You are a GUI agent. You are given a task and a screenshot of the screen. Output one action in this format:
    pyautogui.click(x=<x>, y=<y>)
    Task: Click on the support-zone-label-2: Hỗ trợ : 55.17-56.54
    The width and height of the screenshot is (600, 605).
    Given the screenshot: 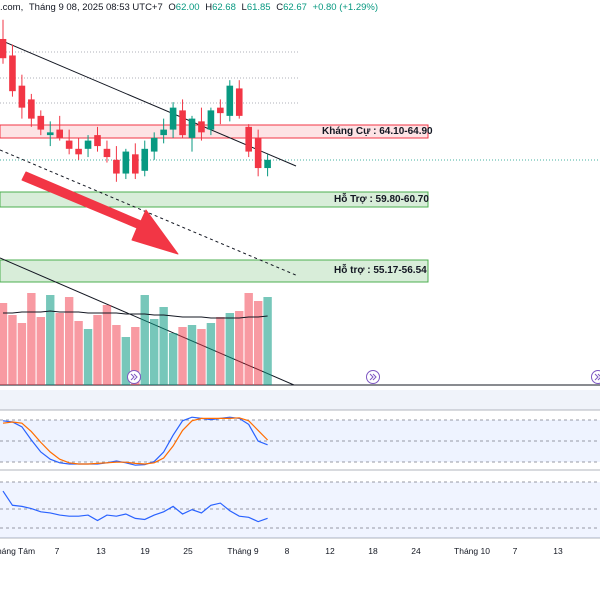 What is the action you would take?
    pyautogui.click(x=380, y=270)
    